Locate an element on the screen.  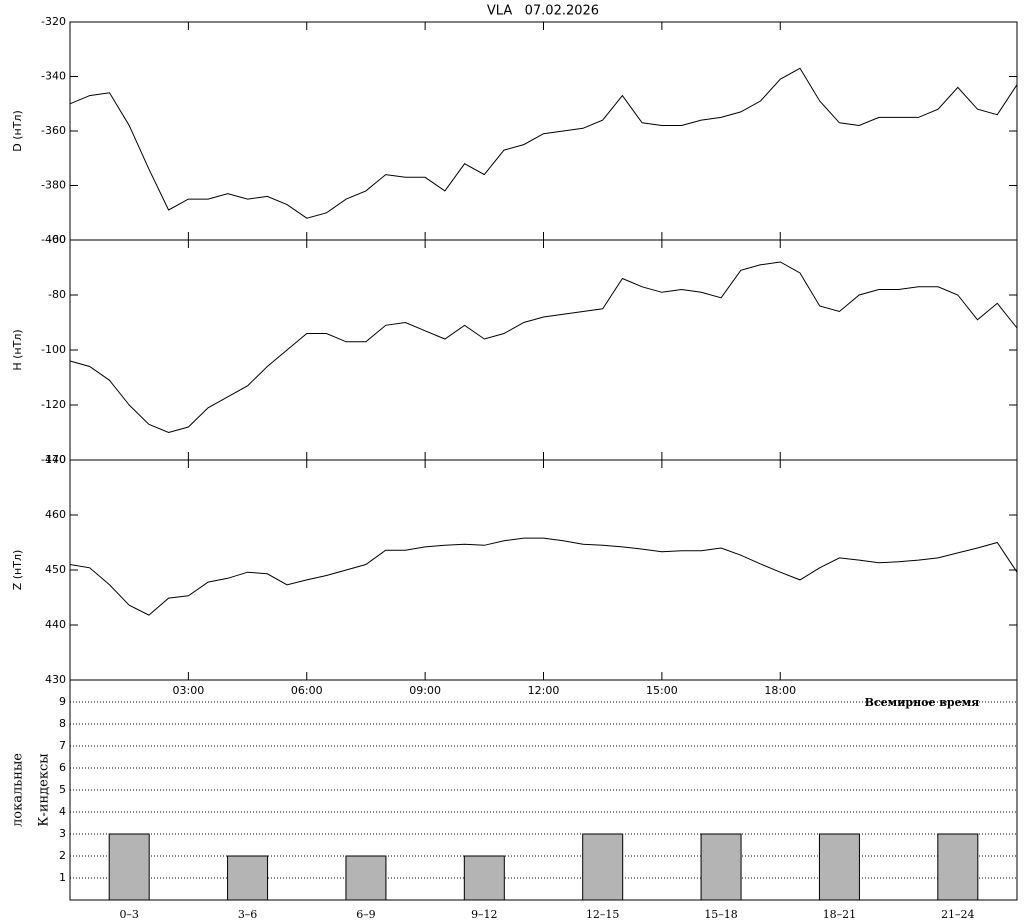
y-tick-label: 2 is located at coordinates (62, 855).